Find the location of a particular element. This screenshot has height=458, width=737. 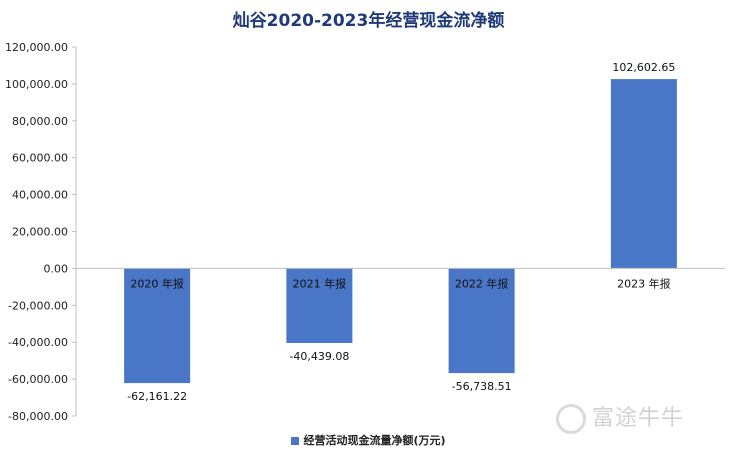

watermark: 富途牛牛 is located at coordinates (620, 417).